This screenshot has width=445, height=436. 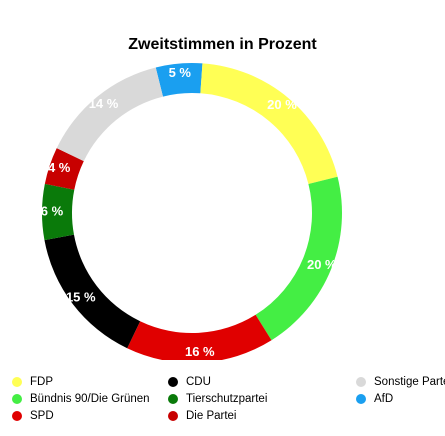 What do you see at coordinates (41, 382) in the screenshot?
I see `legend-label: FDP` at bounding box center [41, 382].